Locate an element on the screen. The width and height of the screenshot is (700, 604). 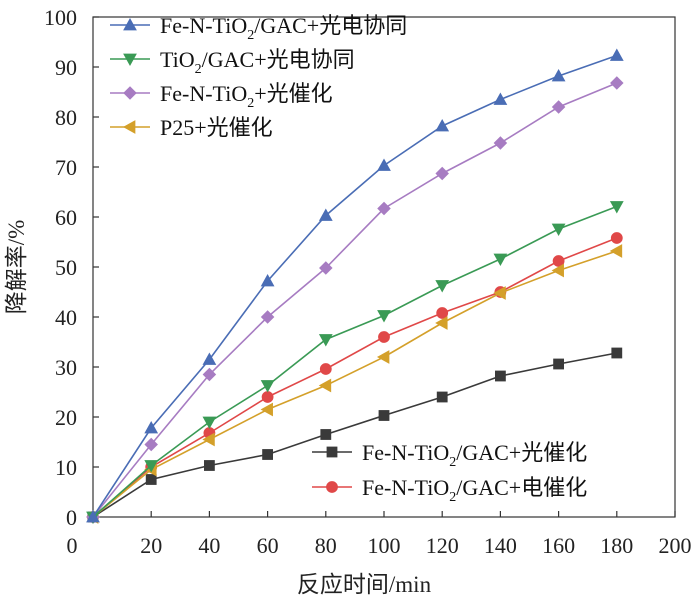
x-tick-label: 80 is located at coordinates (326, 545).